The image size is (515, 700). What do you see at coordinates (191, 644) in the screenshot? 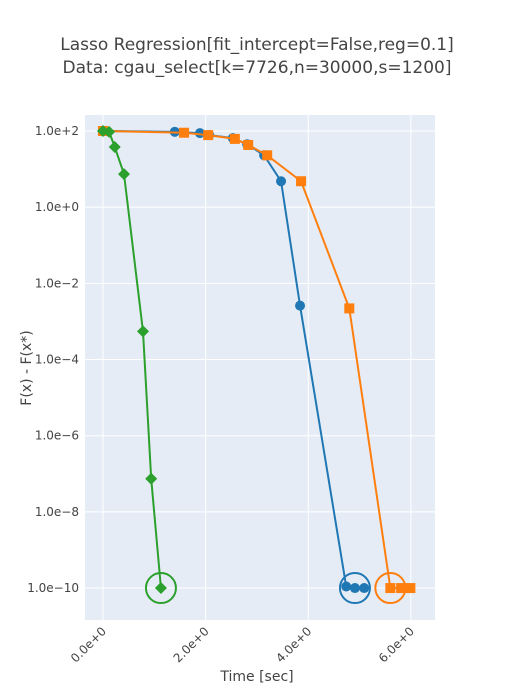
I see `x-tick-label: 2.0e+0` at bounding box center [191, 644].